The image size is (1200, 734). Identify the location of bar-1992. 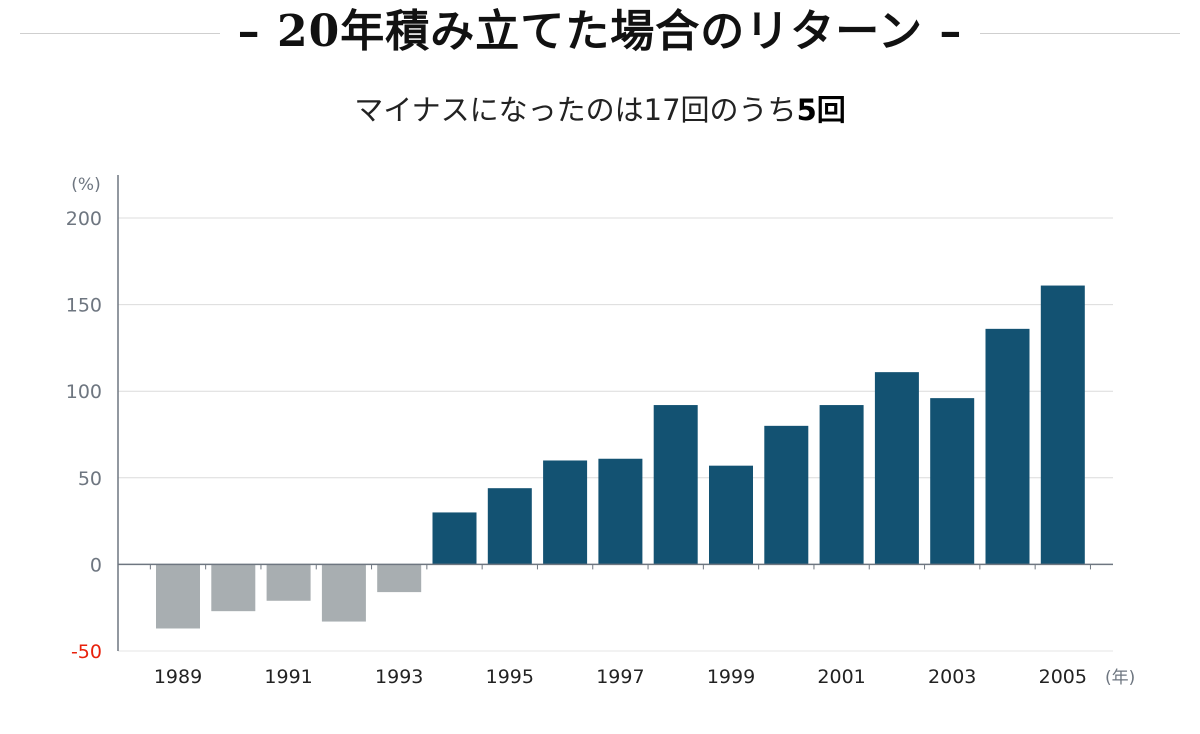
(343, 593).